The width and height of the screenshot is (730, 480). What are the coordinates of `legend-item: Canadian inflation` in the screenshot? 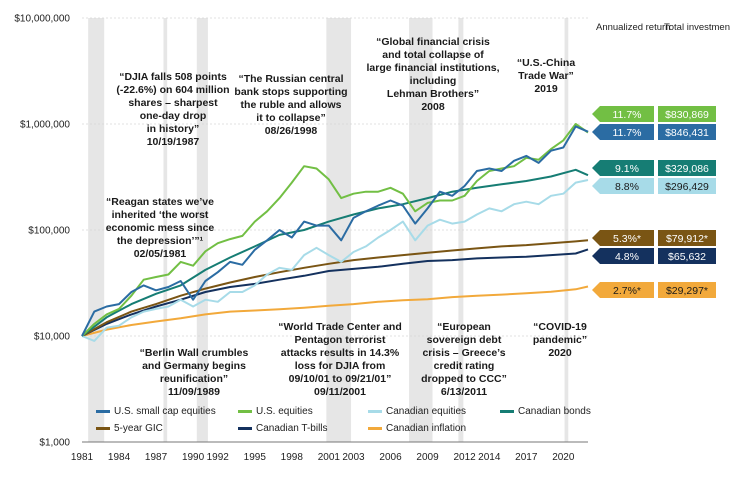 It's located at (417, 428).